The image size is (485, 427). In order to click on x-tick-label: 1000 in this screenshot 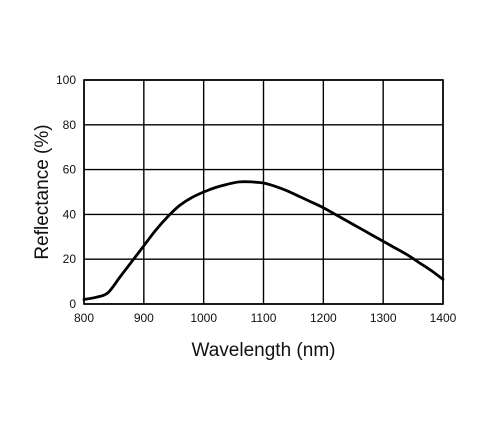, I will do `click(203, 318)`.